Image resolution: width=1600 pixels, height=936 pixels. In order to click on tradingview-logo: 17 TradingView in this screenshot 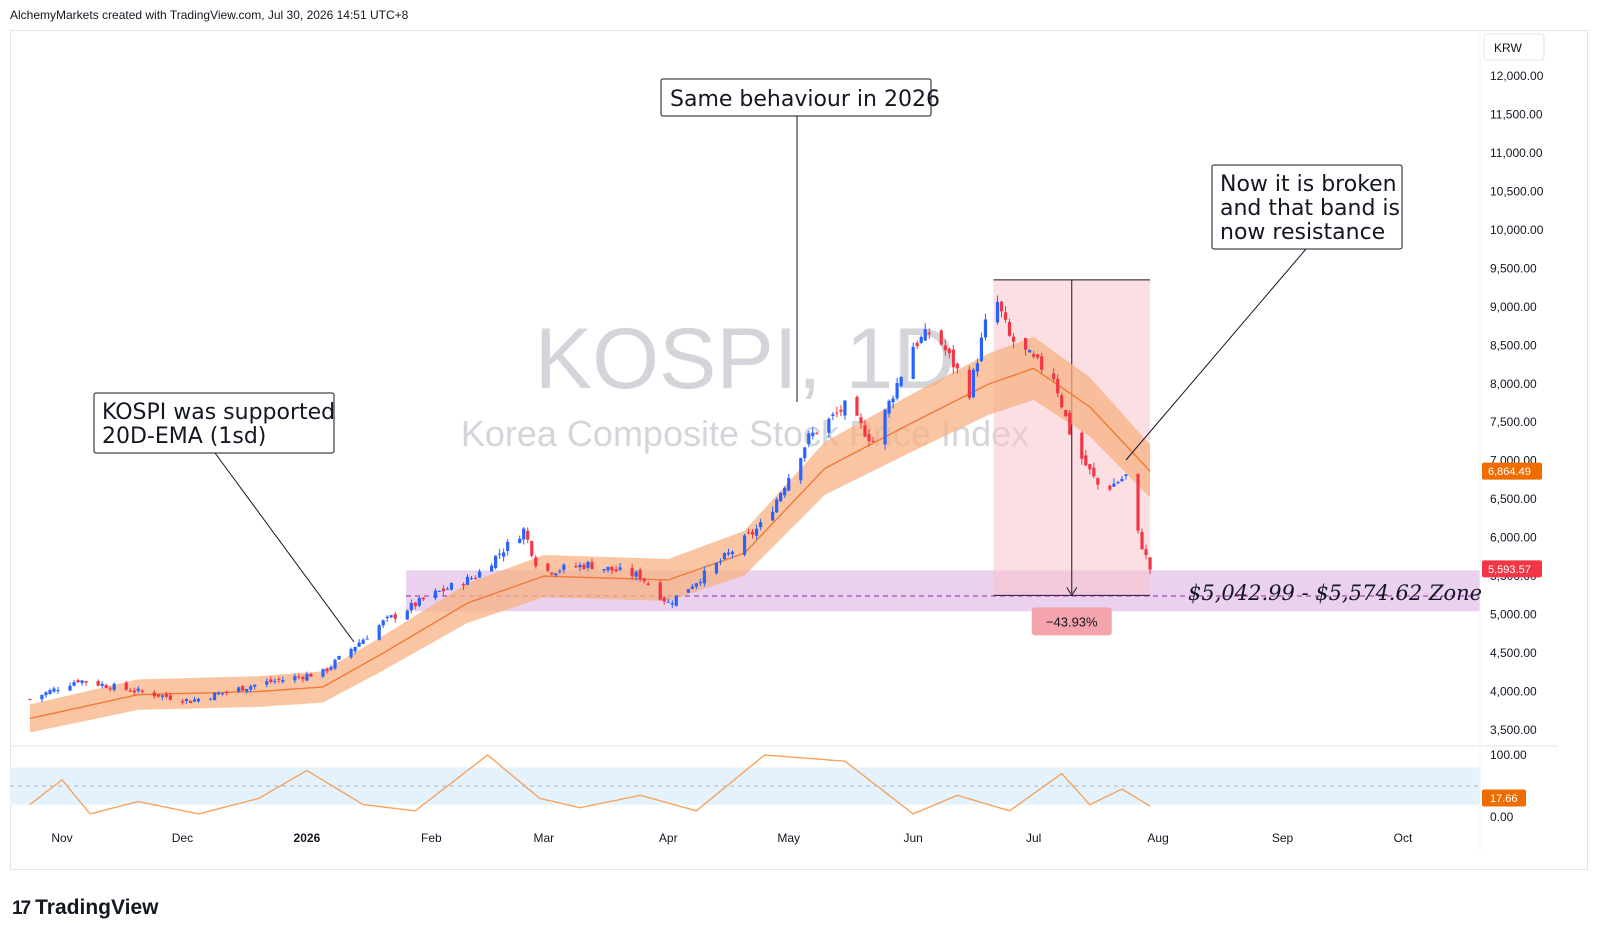, I will do `click(85, 908)`.